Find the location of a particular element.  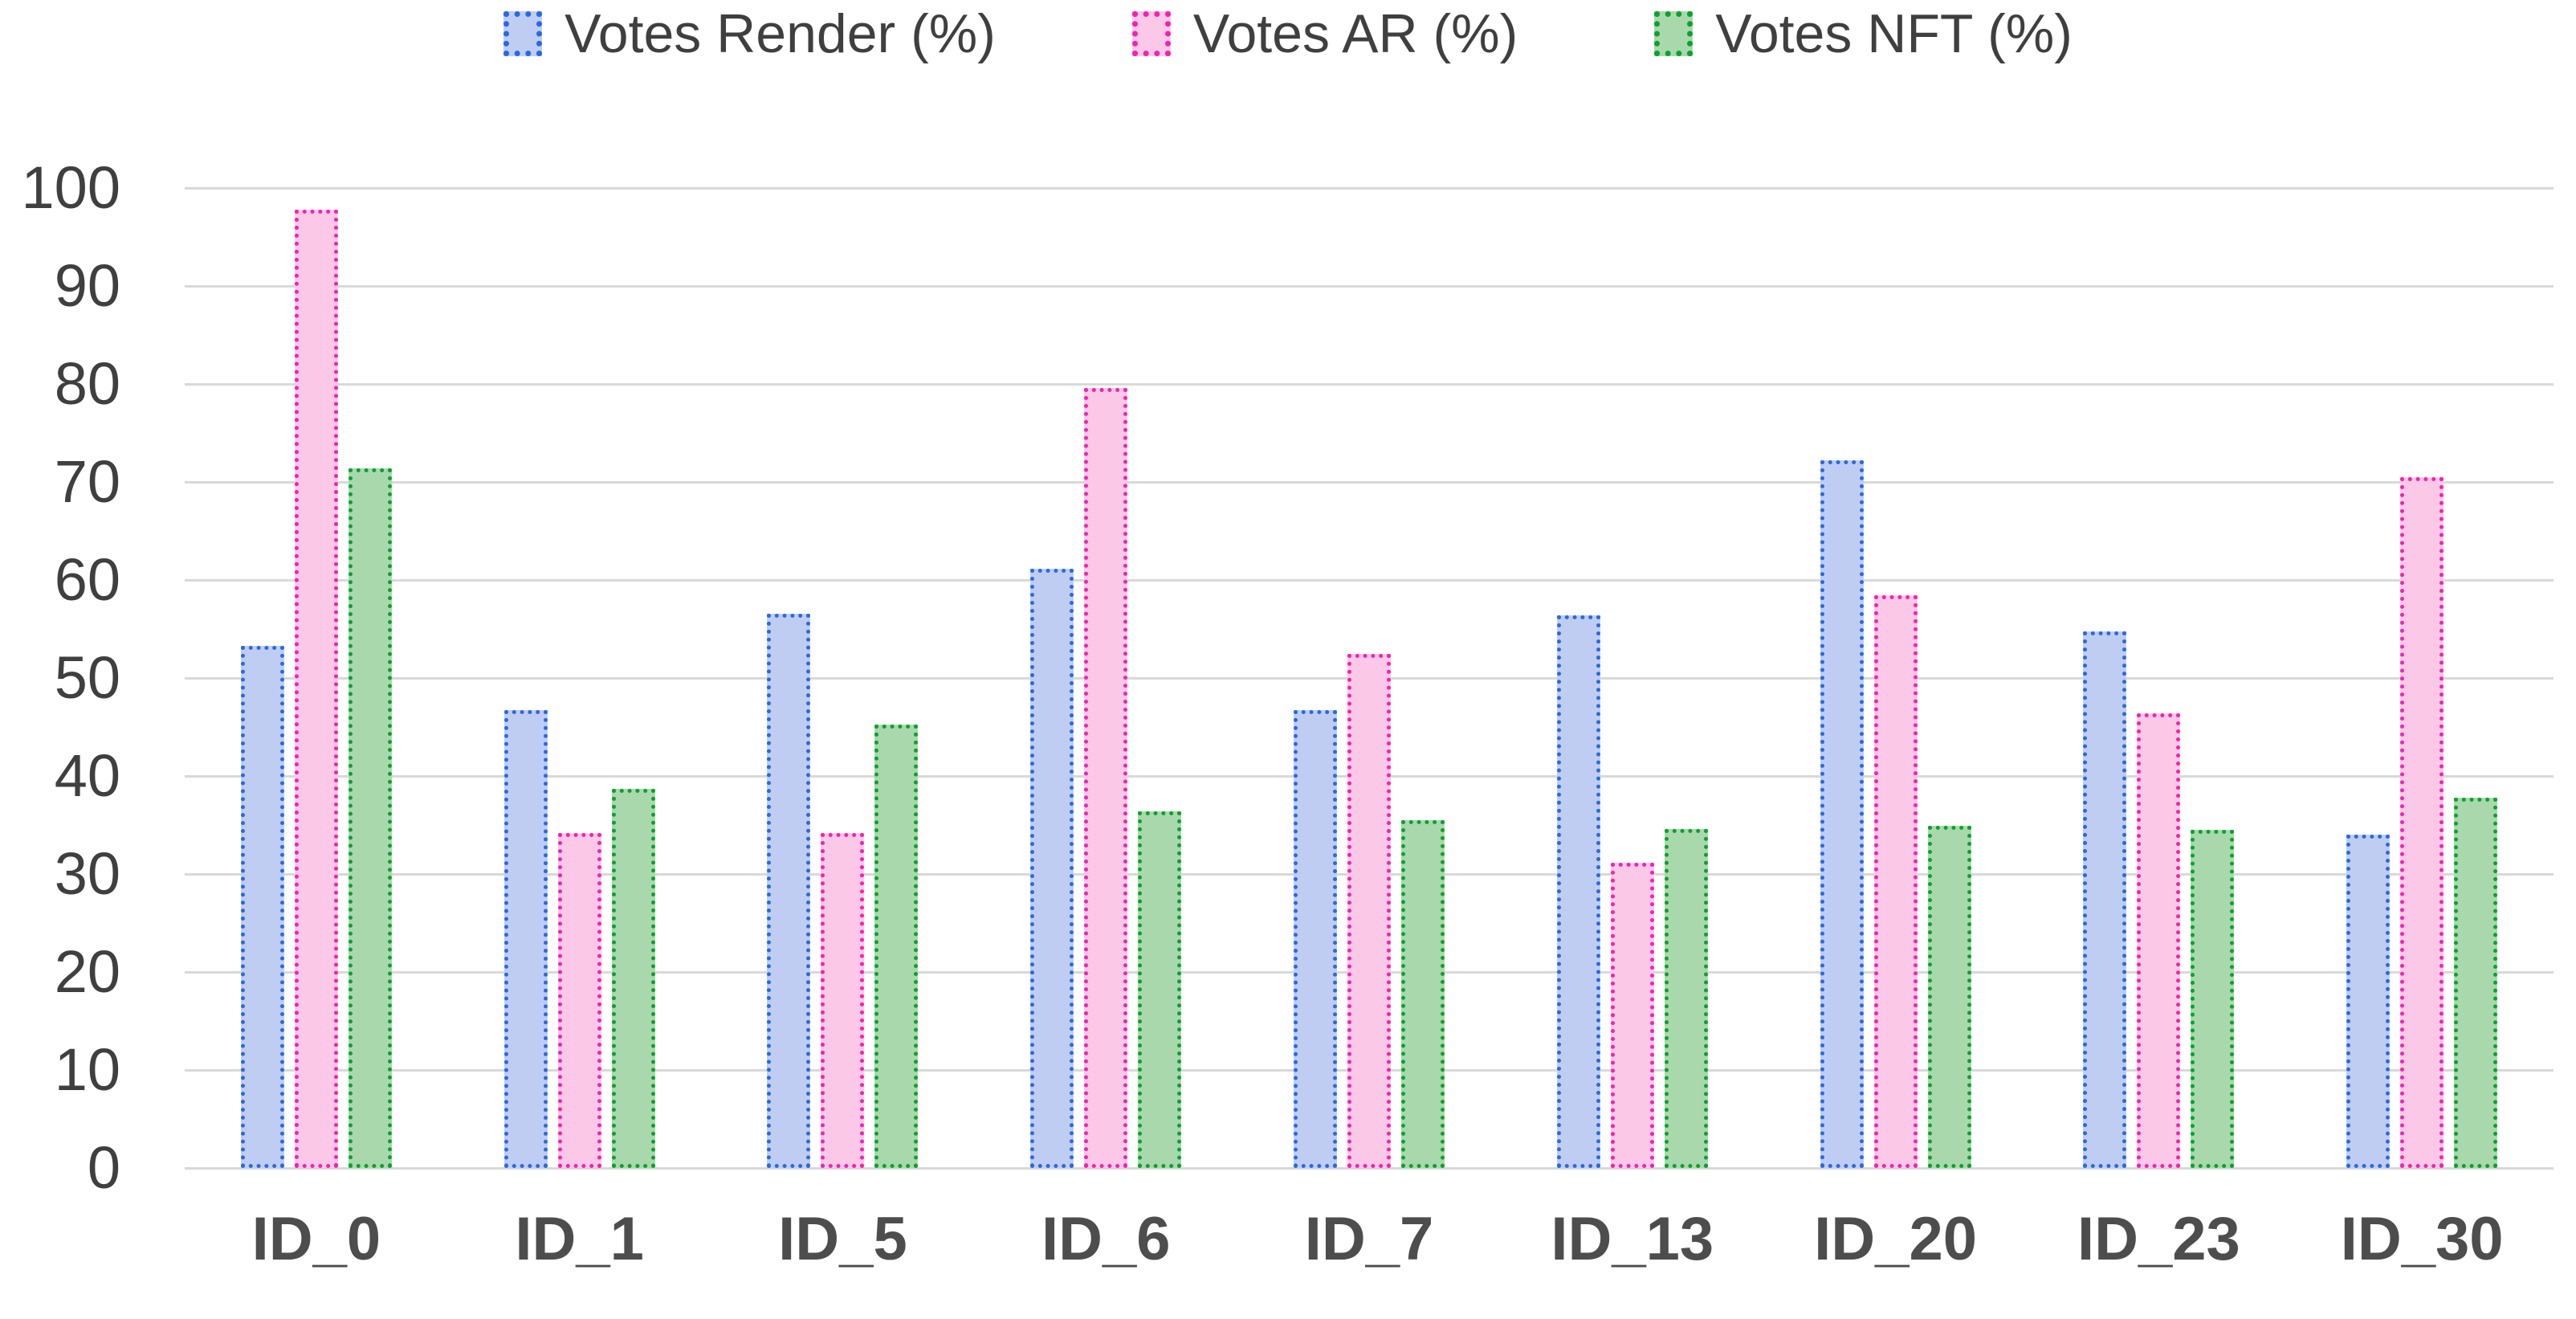

y-tick-label-70: 70 is located at coordinates (87, 481).